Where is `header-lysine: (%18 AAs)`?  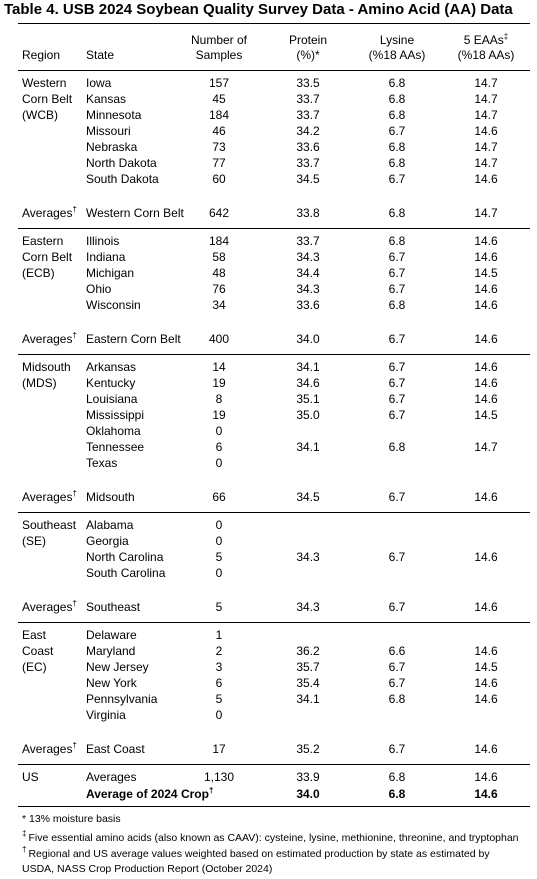
header-lysine: (%18 AAs) is located at coordinates (397, 55).